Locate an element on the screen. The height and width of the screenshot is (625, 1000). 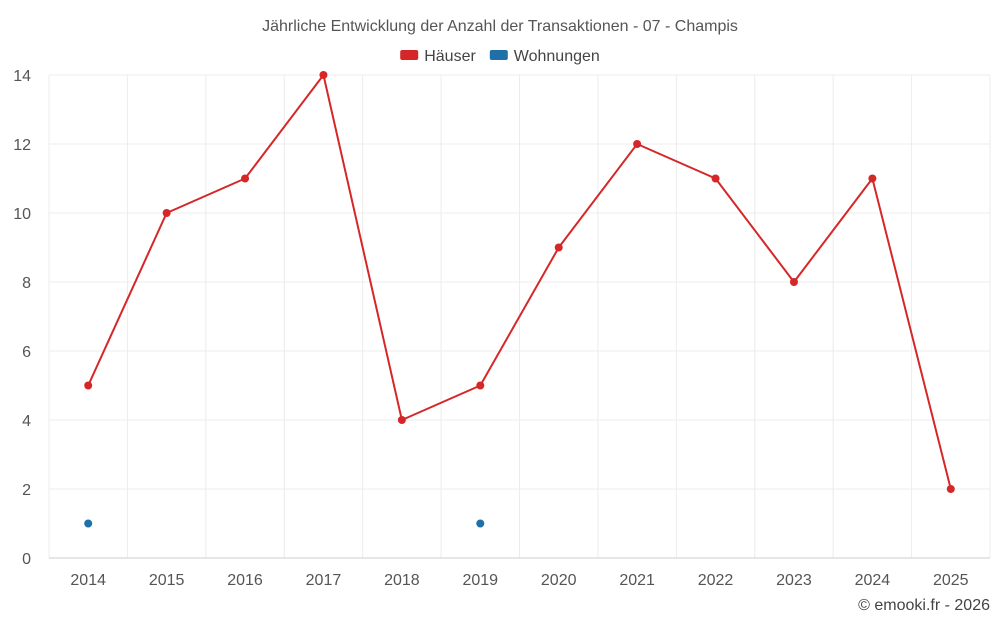
x-tick-label: 2022 is located at coordinates (716, 580).